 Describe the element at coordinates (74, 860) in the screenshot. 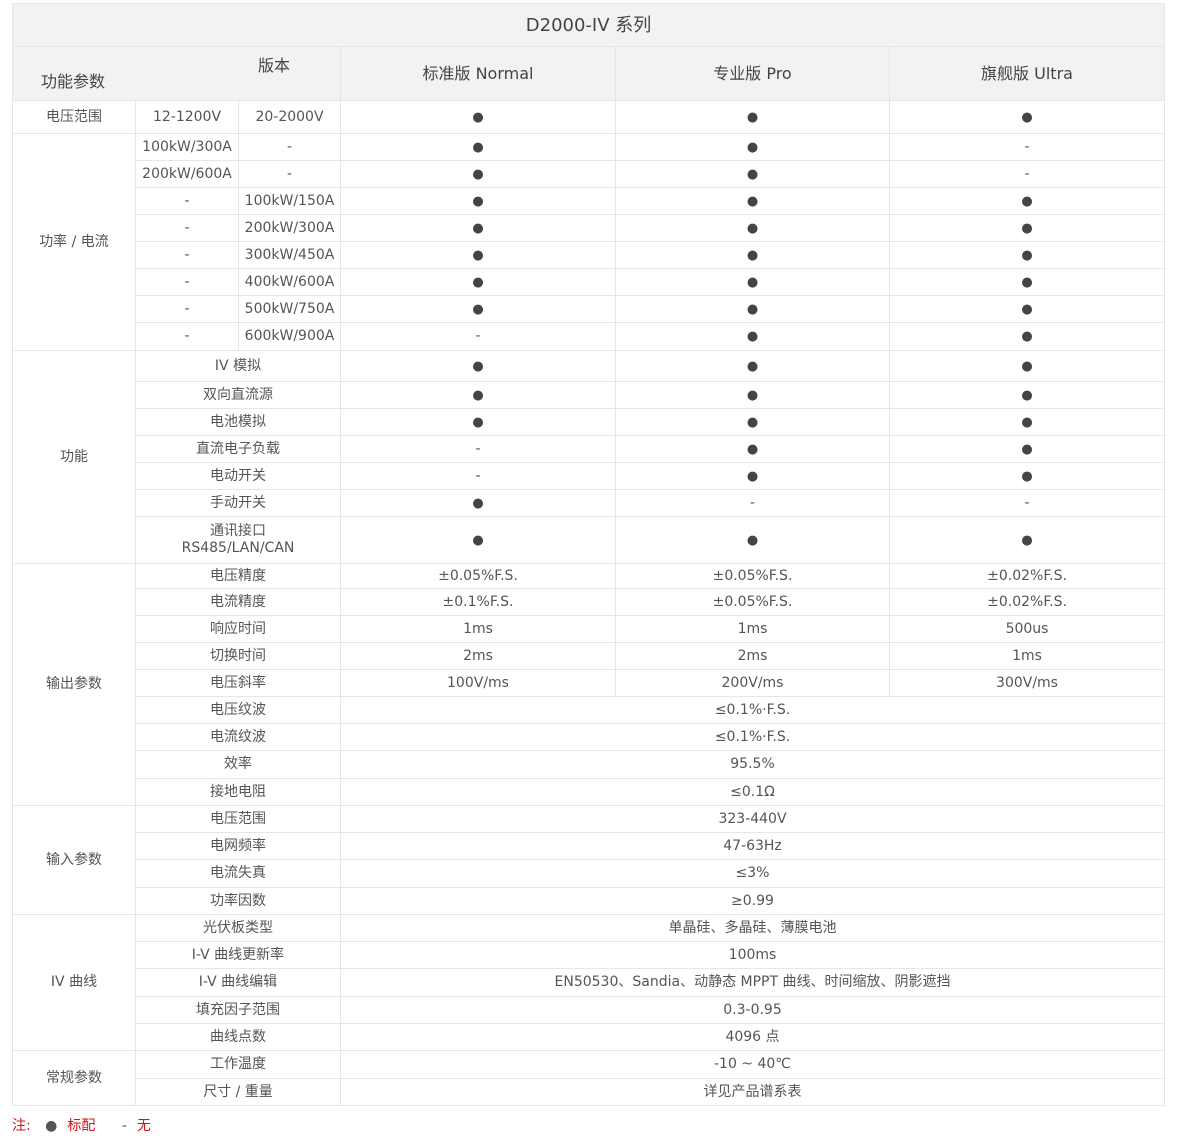

I see `group-label: 输入参数` at that location.